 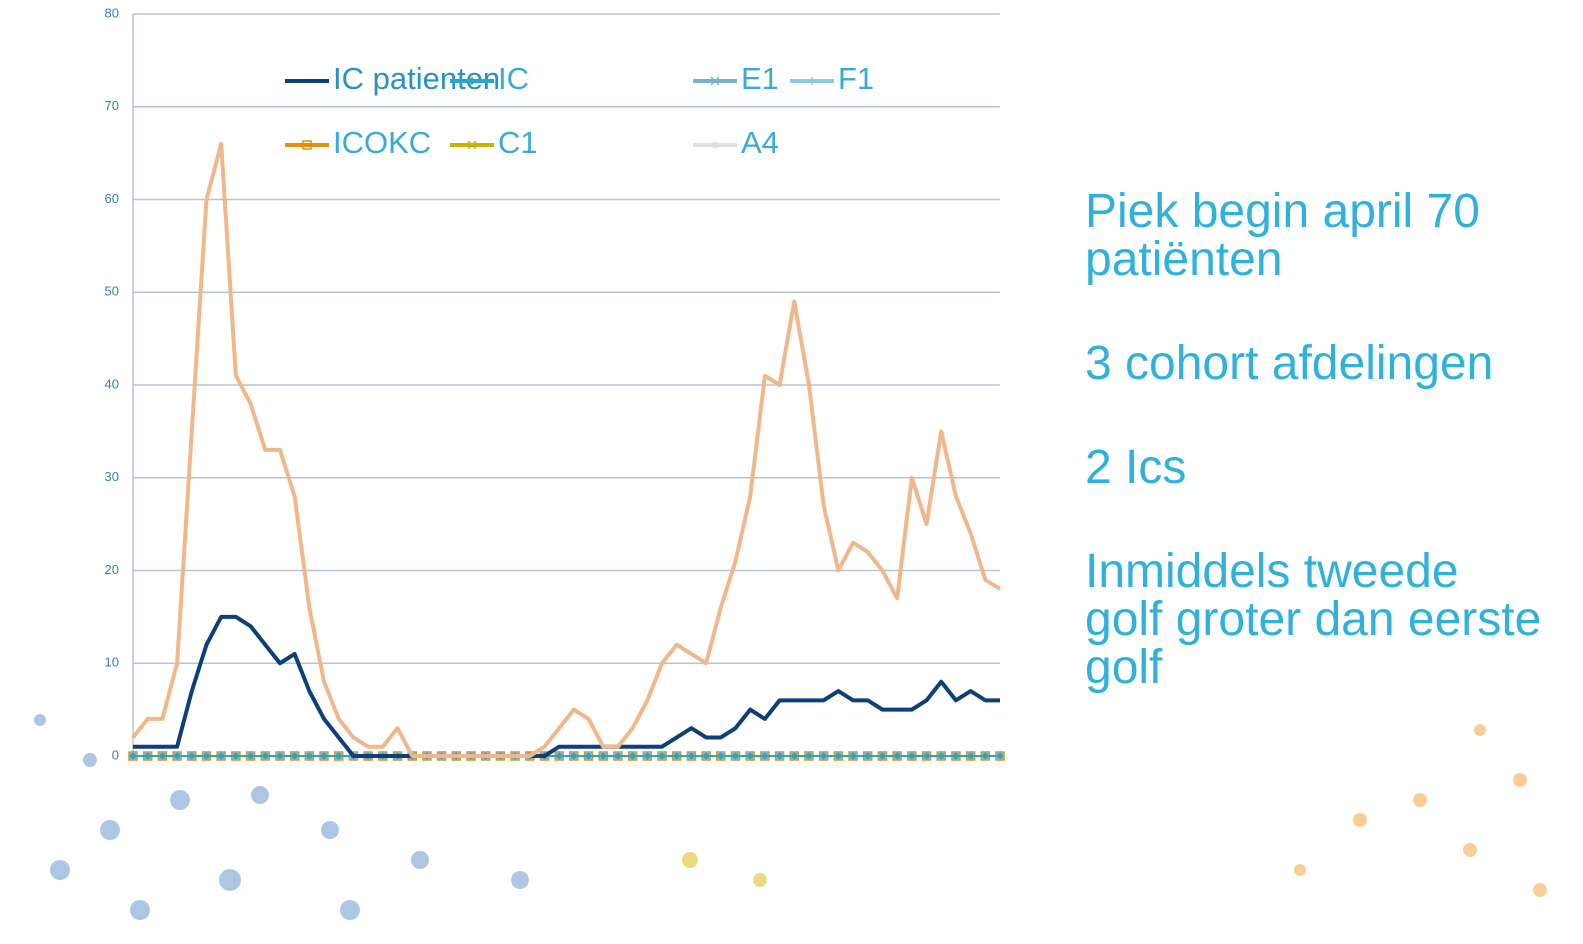 What do you see at coordinates (1136, 467) in the screenshot?
I see `annotation: 2 Ics` at bounding box center [1136, 467].